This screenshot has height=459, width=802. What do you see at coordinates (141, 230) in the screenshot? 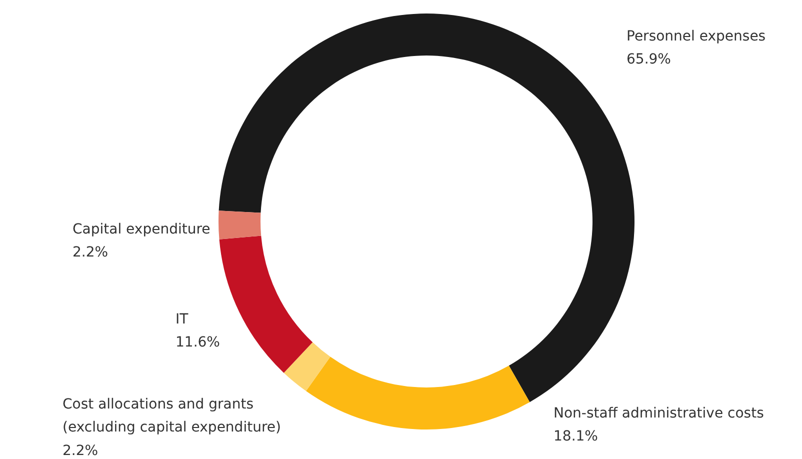
I see `slice-label: Capital expenditure` at bounding box center [141, 230].